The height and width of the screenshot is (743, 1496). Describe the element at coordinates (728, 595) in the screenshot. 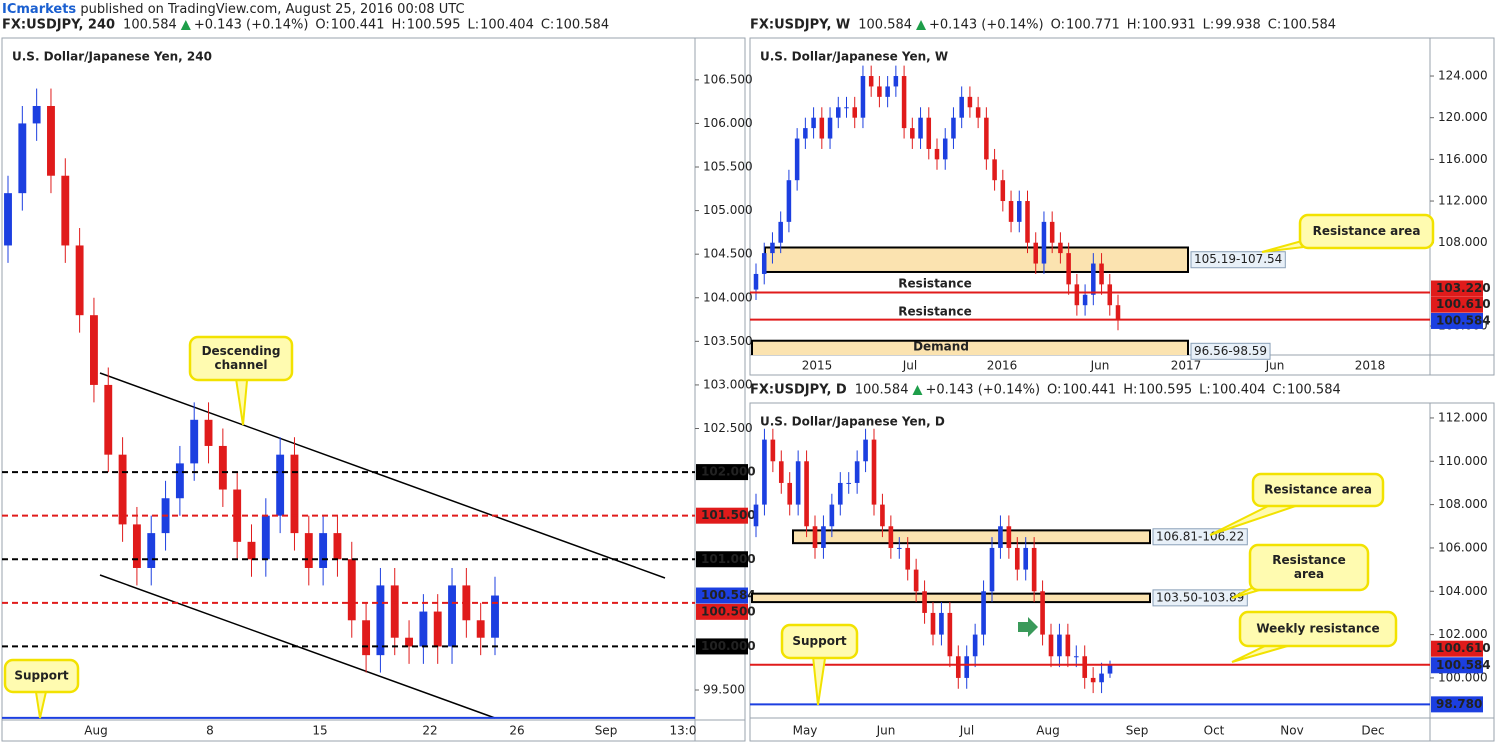

I see `level-label: 100.584` at that location.